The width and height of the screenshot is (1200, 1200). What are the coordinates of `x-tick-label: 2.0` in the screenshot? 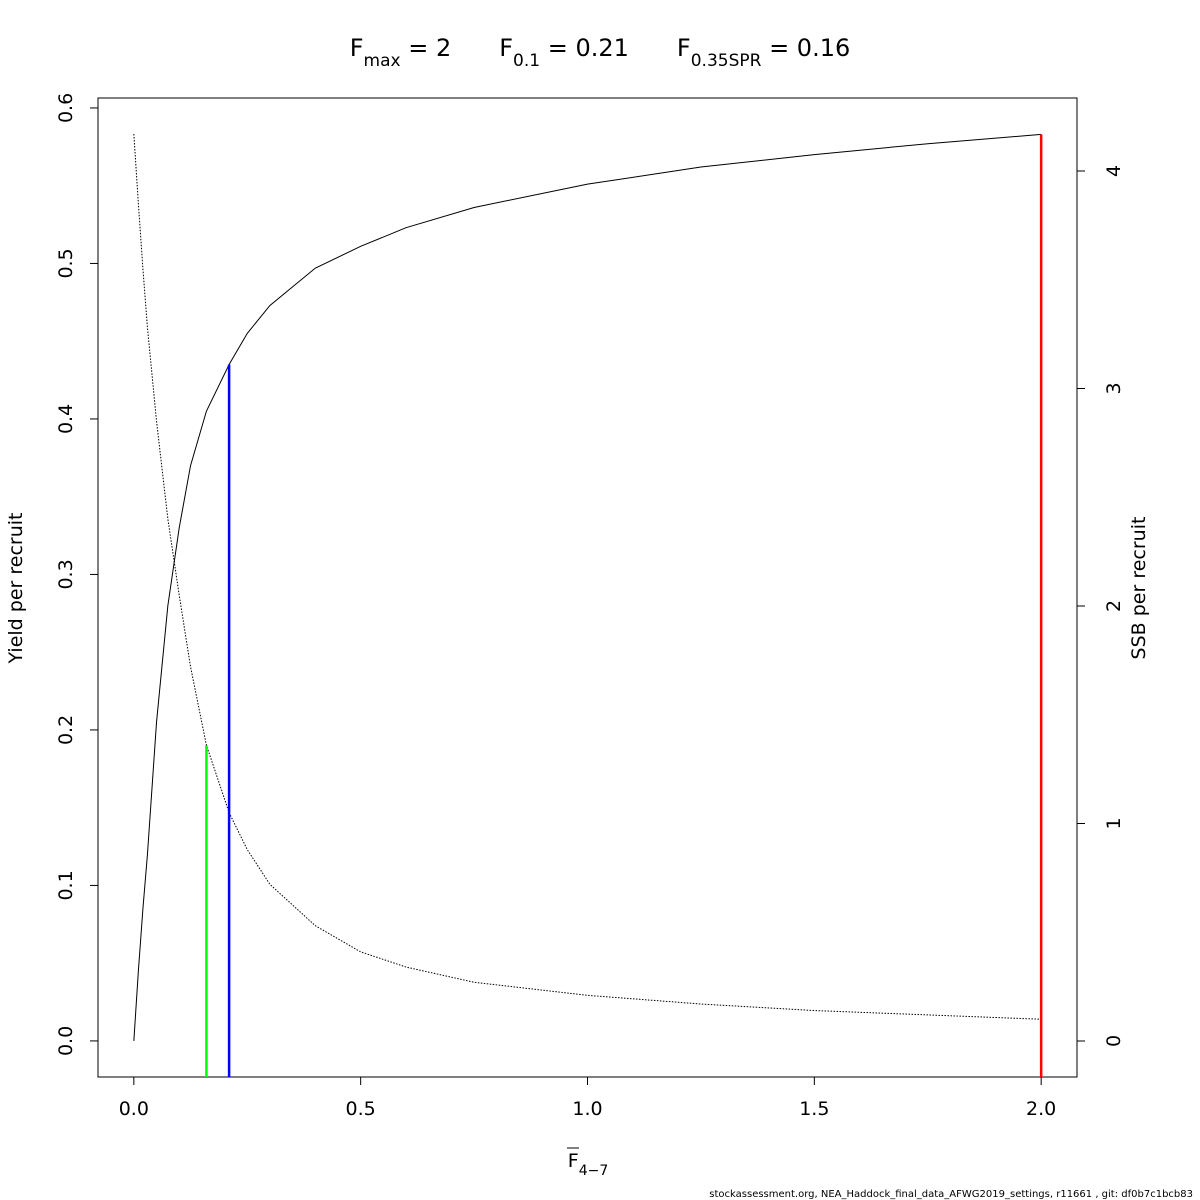 It's located at (1041, 1109).